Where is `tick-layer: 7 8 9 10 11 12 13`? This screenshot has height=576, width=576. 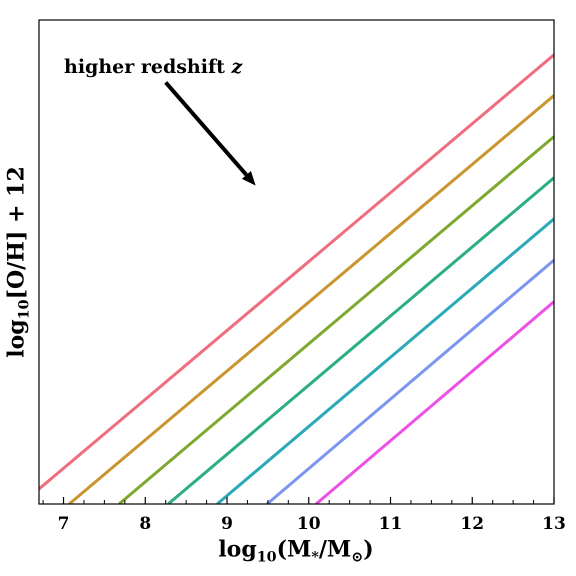
tick-layer: 7 8 9 10 11 12 13 is located at coordinates (304, 515).